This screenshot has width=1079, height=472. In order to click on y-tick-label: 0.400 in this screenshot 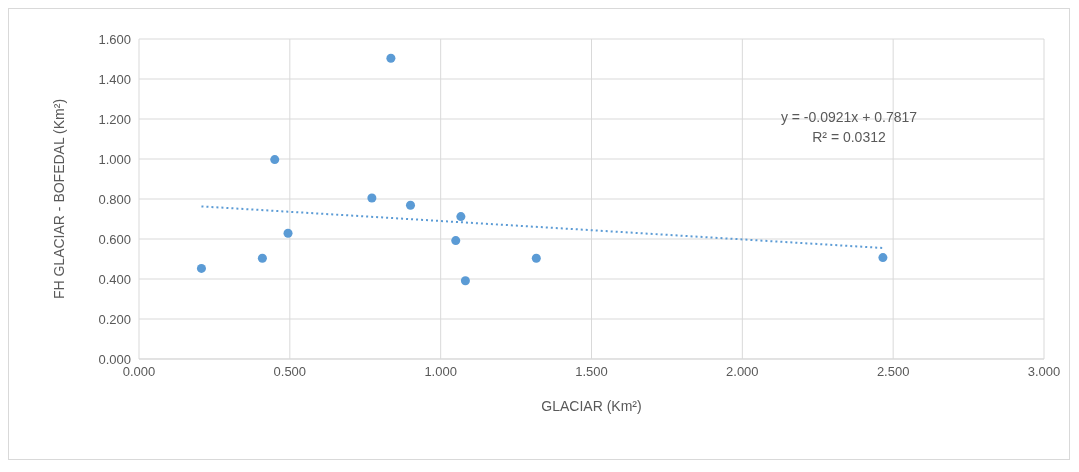, I will do `click(114, 279)`.